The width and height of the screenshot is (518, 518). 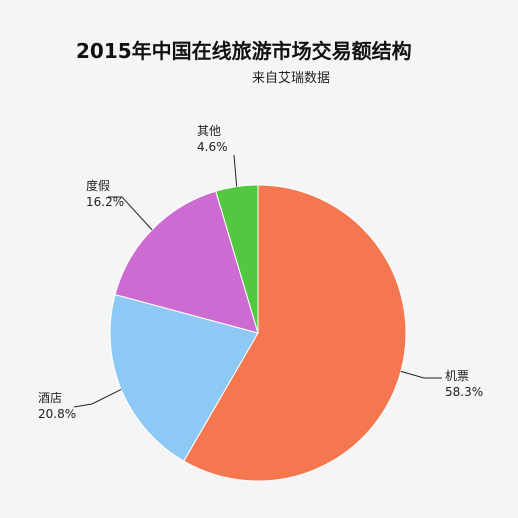 I want to click on slice-name-label-2: 酒店, so click(x=50, y=398).